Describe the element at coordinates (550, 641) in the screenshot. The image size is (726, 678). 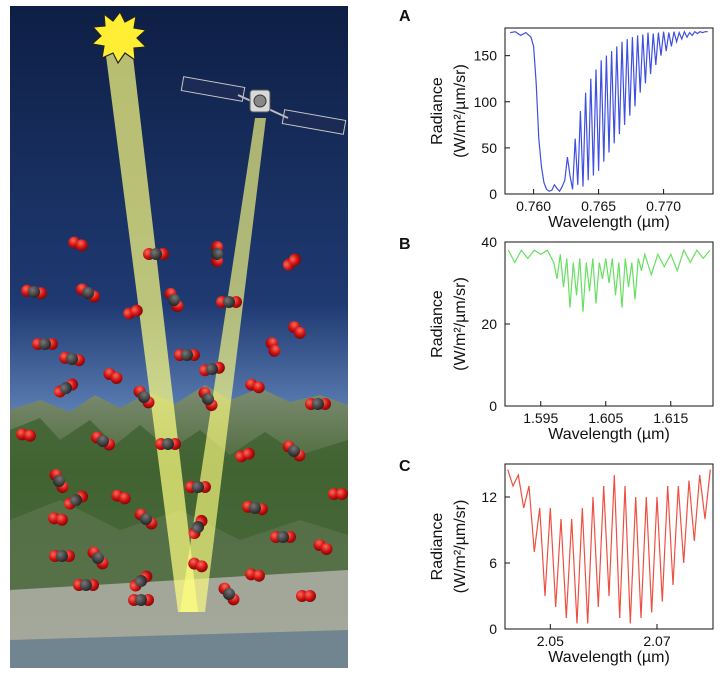
I see `x-tick-label: 2.05` at that location.